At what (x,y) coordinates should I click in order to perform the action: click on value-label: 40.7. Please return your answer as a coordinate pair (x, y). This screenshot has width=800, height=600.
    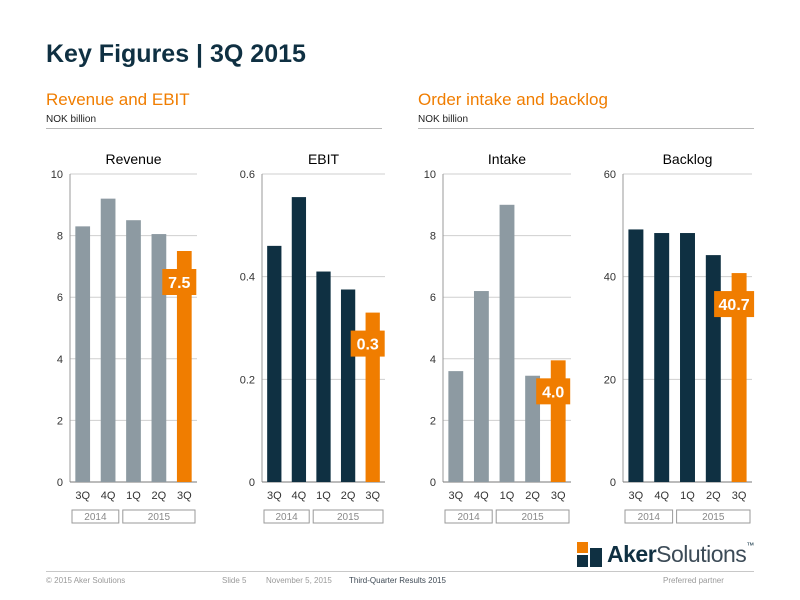
    Looking at the image, I should click on (734, 305).